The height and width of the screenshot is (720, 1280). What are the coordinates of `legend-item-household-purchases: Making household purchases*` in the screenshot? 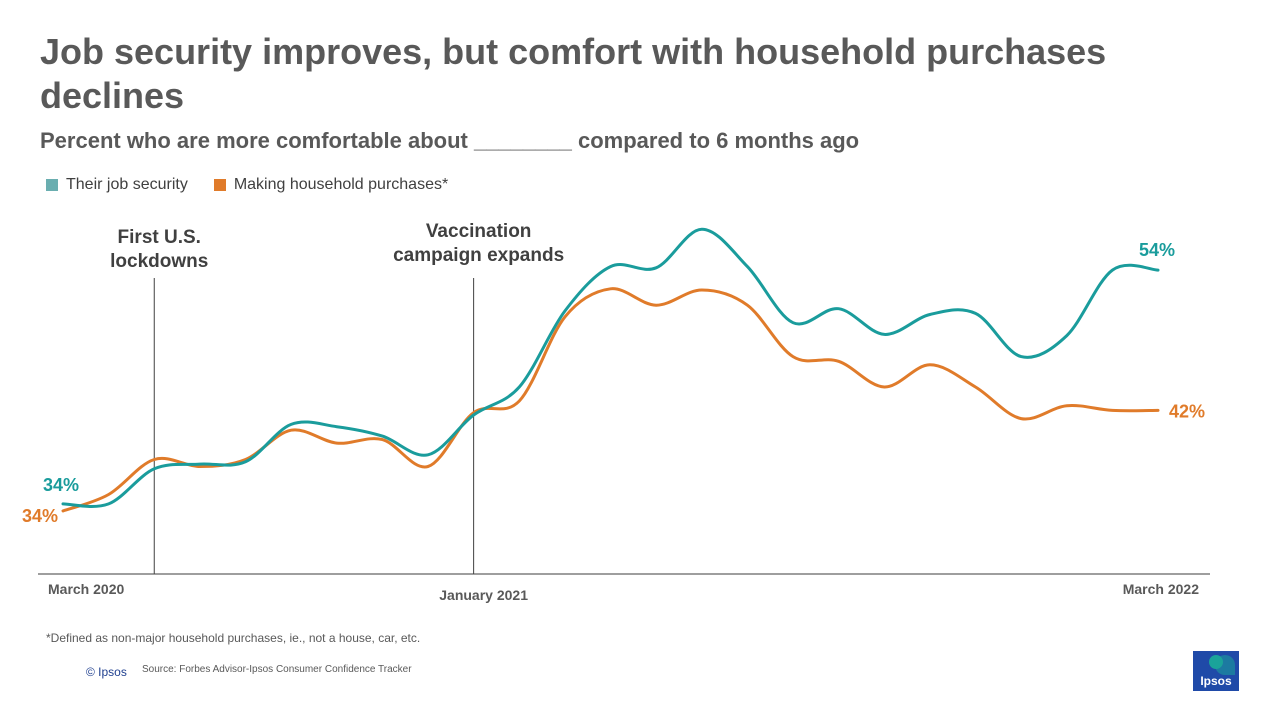 It's located at (331, 185).